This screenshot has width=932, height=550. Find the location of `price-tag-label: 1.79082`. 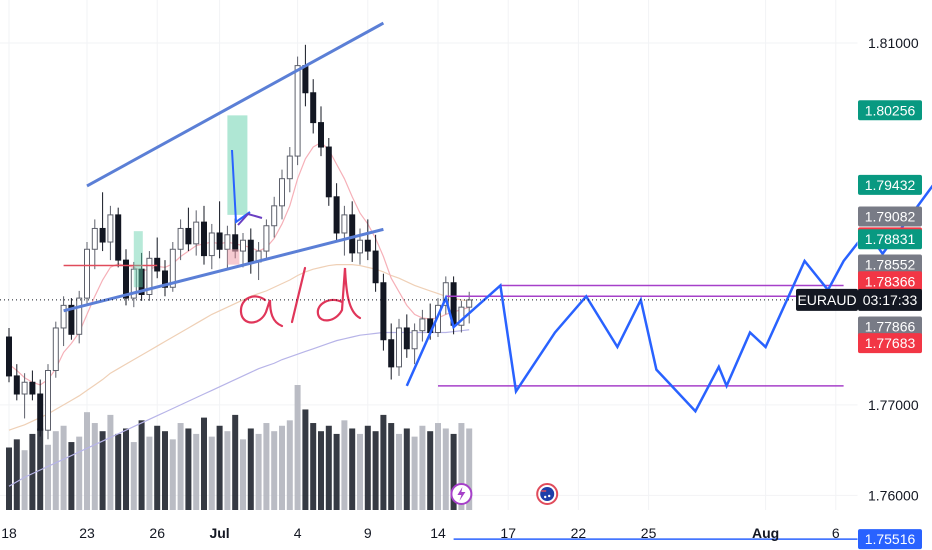

price-tag-label: 1.79082 is located at coordinates (890, 217).